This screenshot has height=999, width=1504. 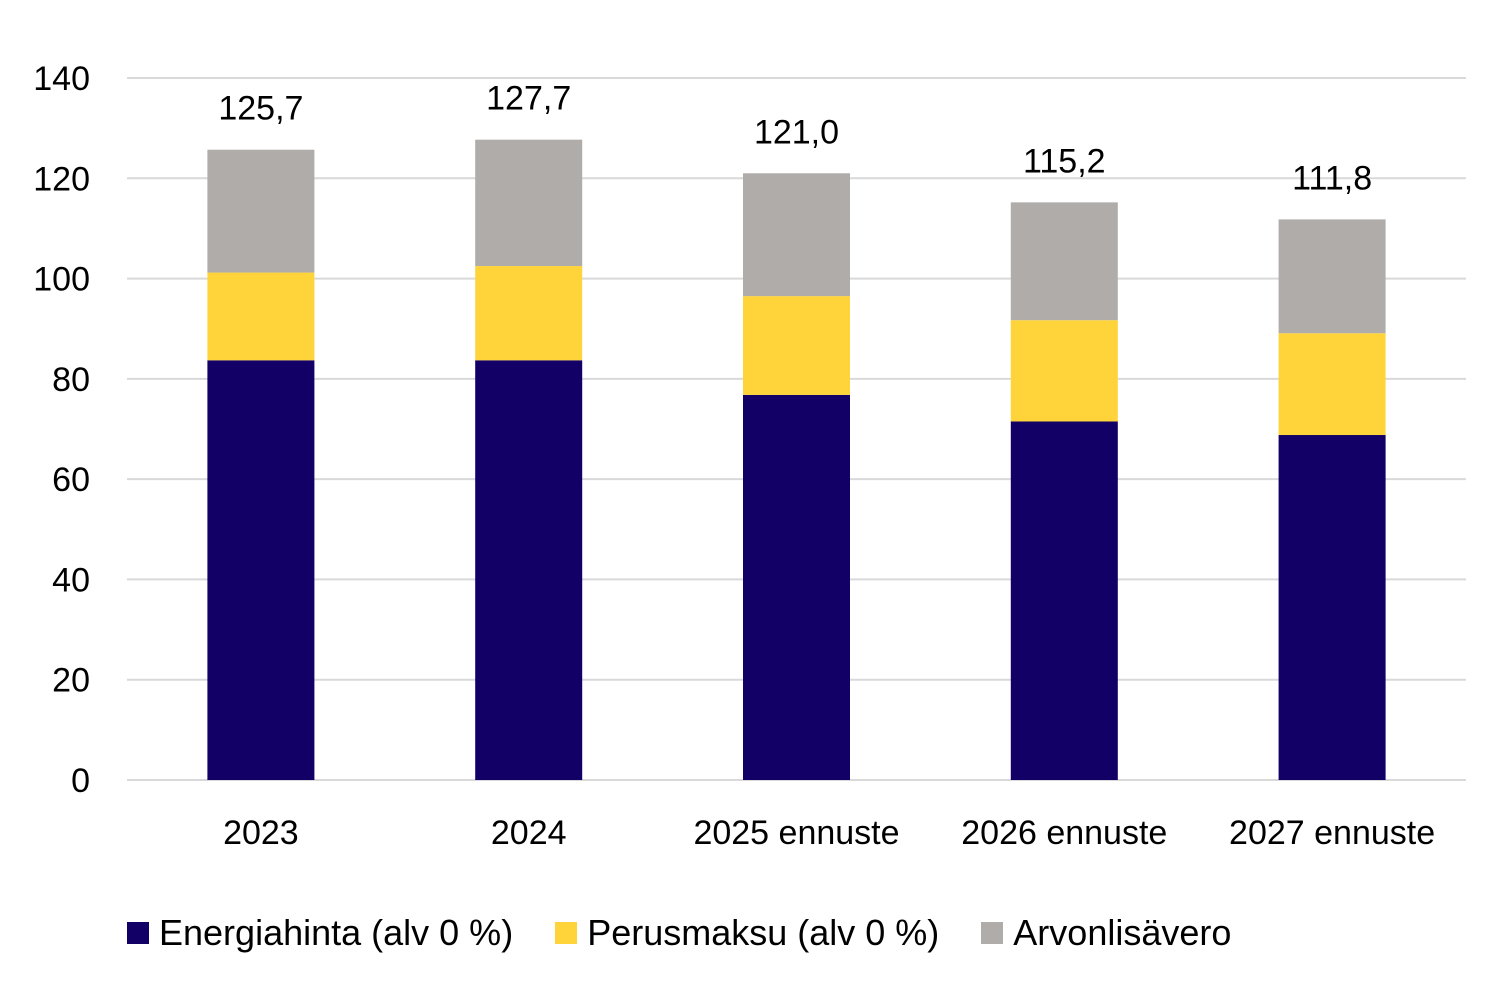 What do you see at coordinates (1064, 833) in the screenshot?
I see `x-tick-label: 2026 ennuste` at bounding box center [1064, 833].